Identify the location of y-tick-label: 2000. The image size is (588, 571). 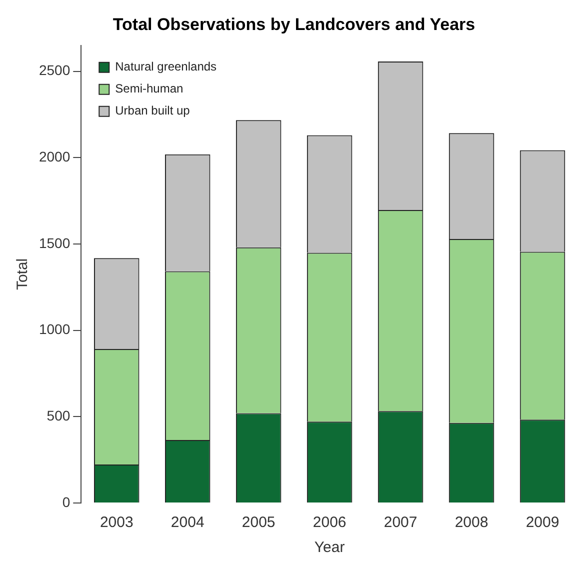
(54, 156).